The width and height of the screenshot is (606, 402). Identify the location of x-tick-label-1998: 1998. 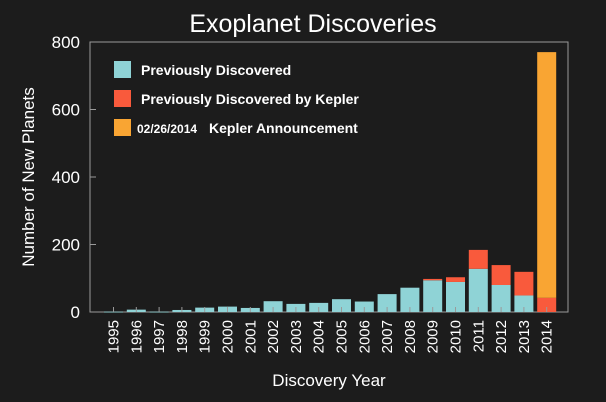
(182, 336).